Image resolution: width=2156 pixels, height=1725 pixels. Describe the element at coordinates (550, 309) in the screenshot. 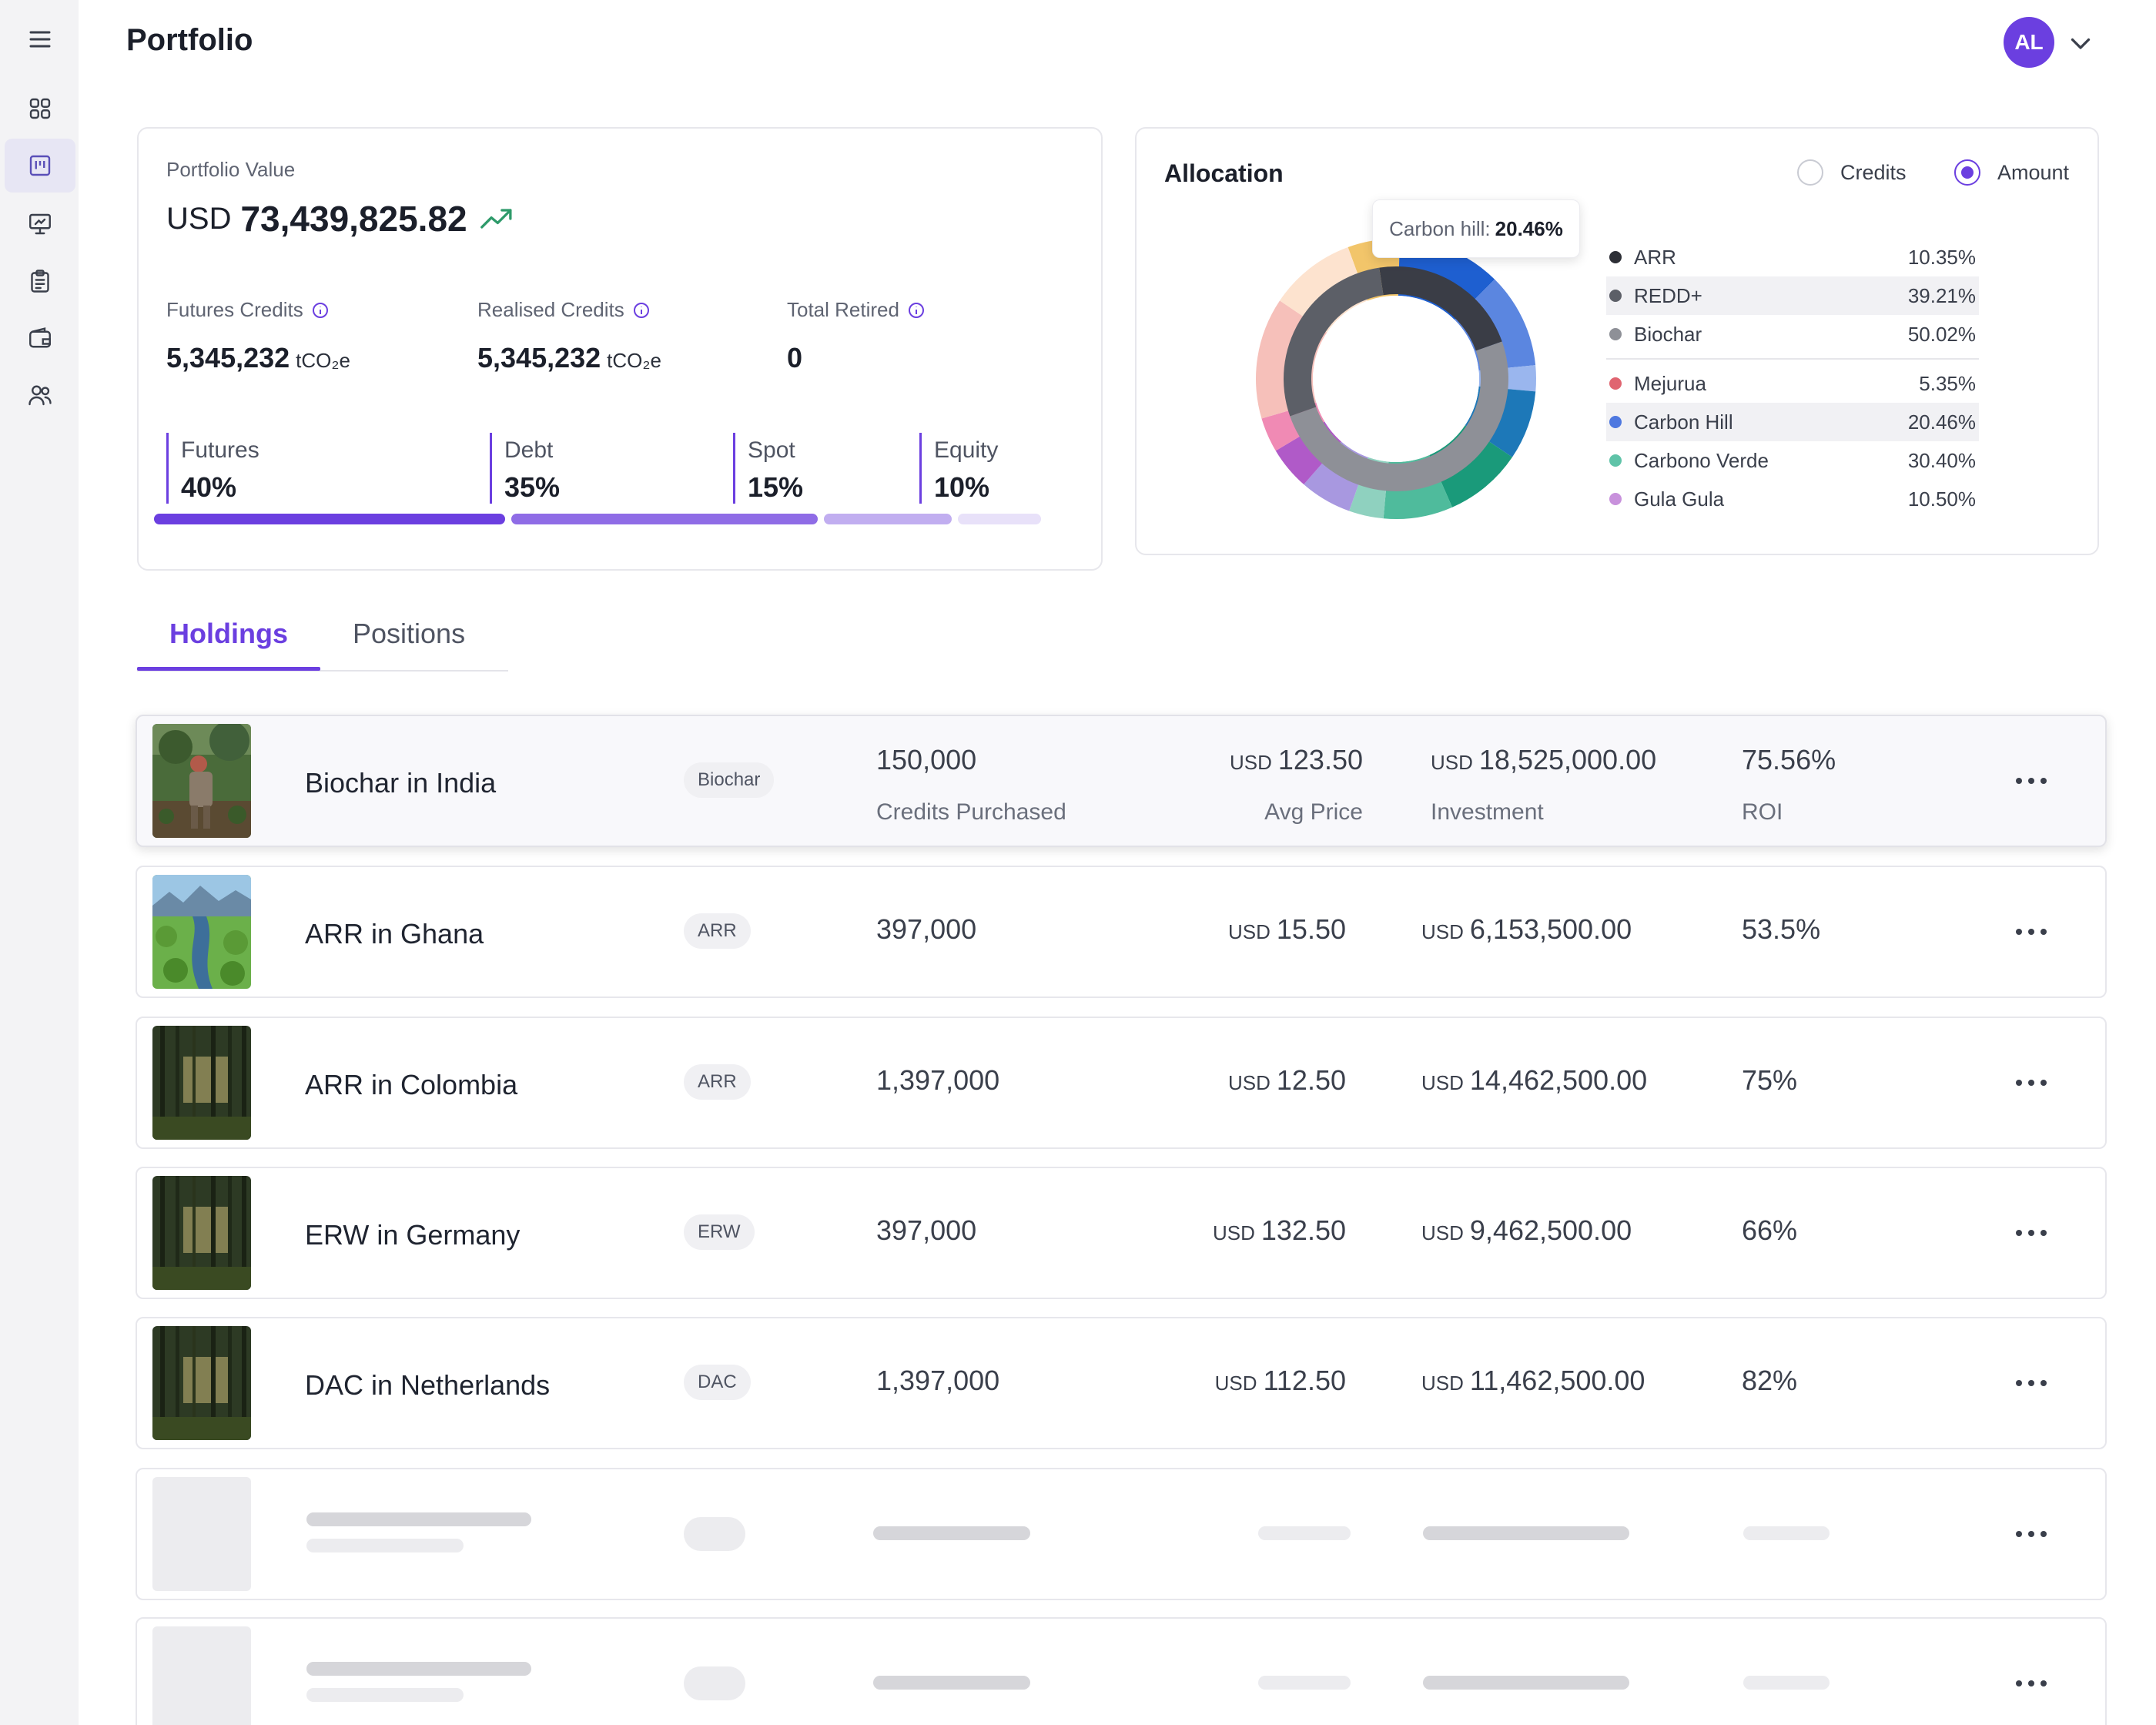

I see `stat-label: Realised Credits` at that location.